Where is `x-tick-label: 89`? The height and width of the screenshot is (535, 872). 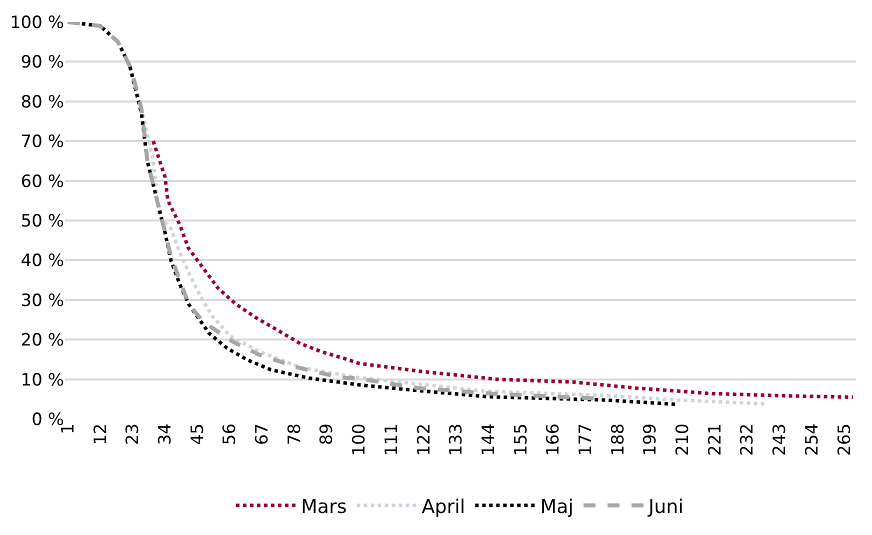
x-tick-label: 89 is located at coordinates (327, 434).